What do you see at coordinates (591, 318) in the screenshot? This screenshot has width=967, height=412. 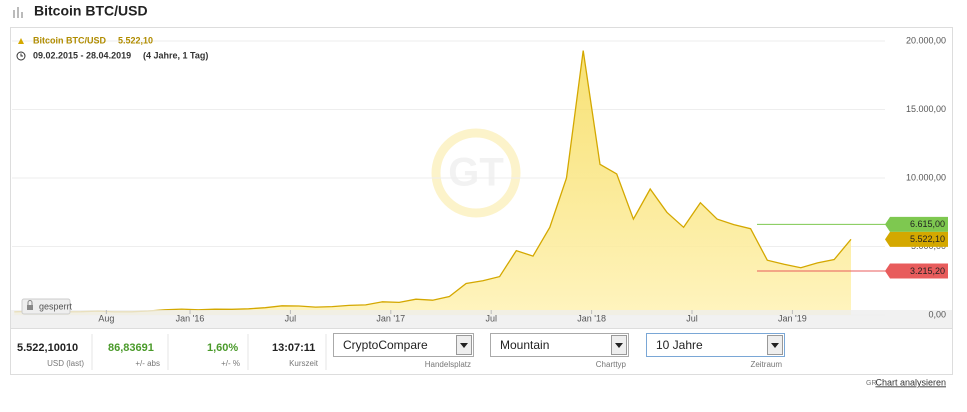 I see `x-tick-label: Jan '18` at bounding box center [591, 318].